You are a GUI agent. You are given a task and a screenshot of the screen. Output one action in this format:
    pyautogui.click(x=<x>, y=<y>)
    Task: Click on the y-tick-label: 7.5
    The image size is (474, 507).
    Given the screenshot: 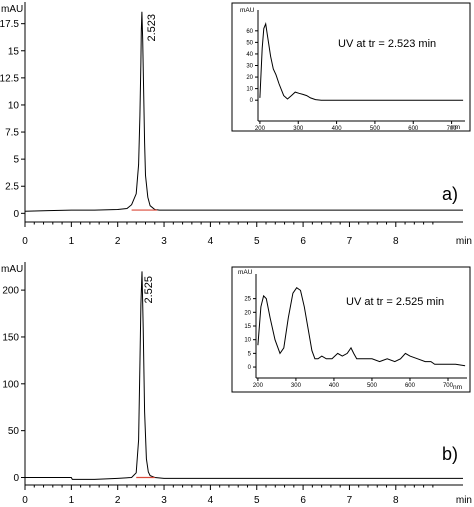 What is the action you would take?
    pyautogui.click(x=12, y=133)
    